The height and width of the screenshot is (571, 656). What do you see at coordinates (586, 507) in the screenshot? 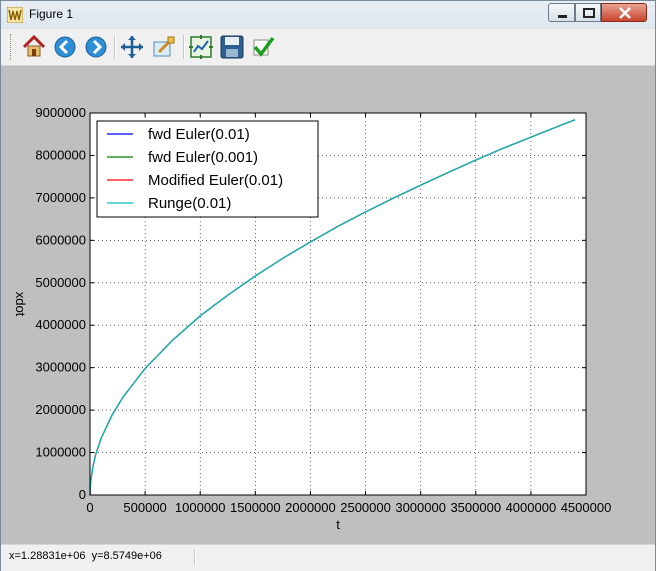
I see `x-tick-label: 4500000` at bounding box center [586, 507].